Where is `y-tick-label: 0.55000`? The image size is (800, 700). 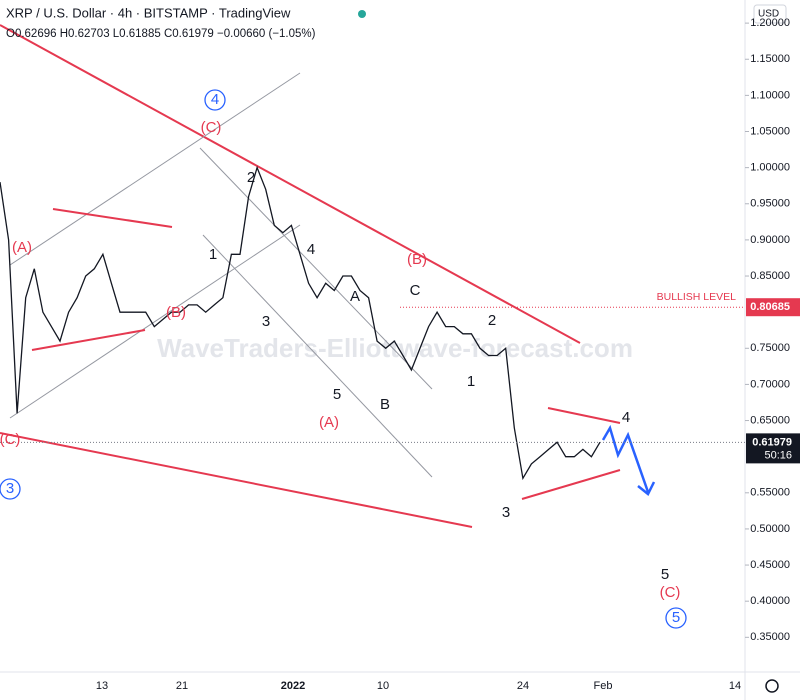 y-tick-label: 0.55000 is located at coordinates (770, 493).